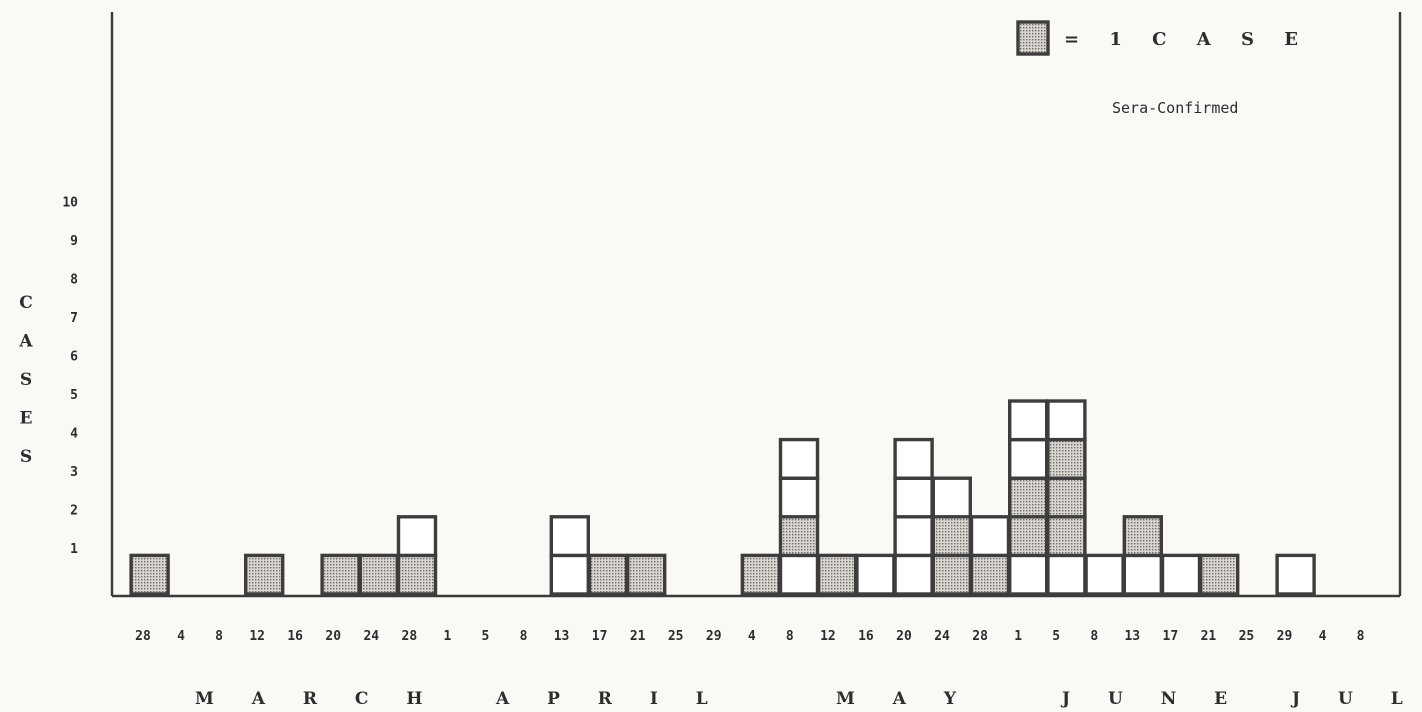 This screenshot has width=1422, height=712. I want to click on month-labels: M A R C HA P R I LM A YJ U N EJ U L Y, so click(808, 699).